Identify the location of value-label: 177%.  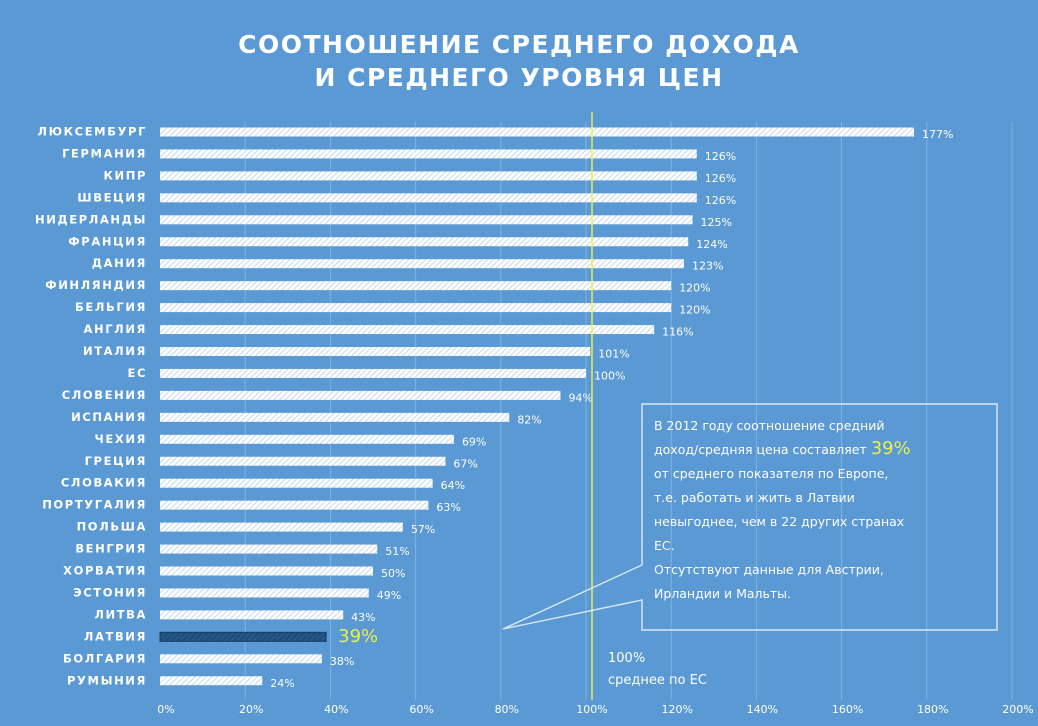
(937, 134).